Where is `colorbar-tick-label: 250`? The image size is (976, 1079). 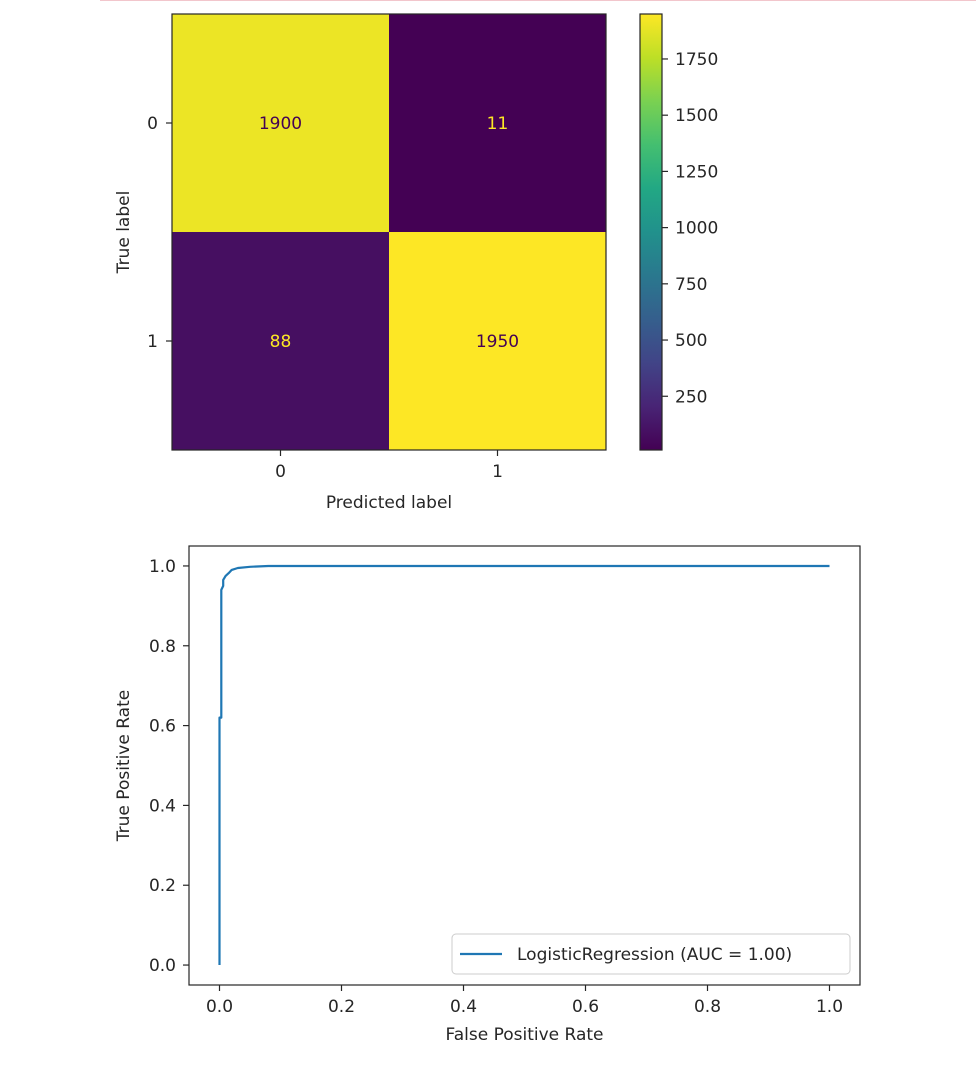 colorbar-tick-label: 250 is located at coordinates (691, 397).